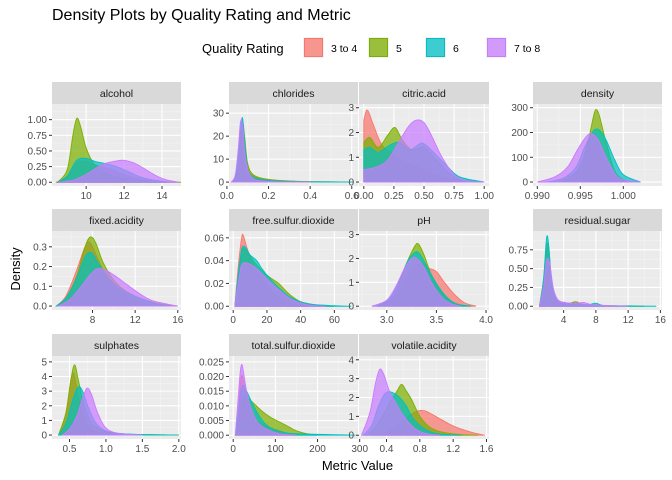  What do you see at coordinates (40, 307) in the screenshot?
I see `y-tick-label: 0.0` at bounding box center [40, 307].